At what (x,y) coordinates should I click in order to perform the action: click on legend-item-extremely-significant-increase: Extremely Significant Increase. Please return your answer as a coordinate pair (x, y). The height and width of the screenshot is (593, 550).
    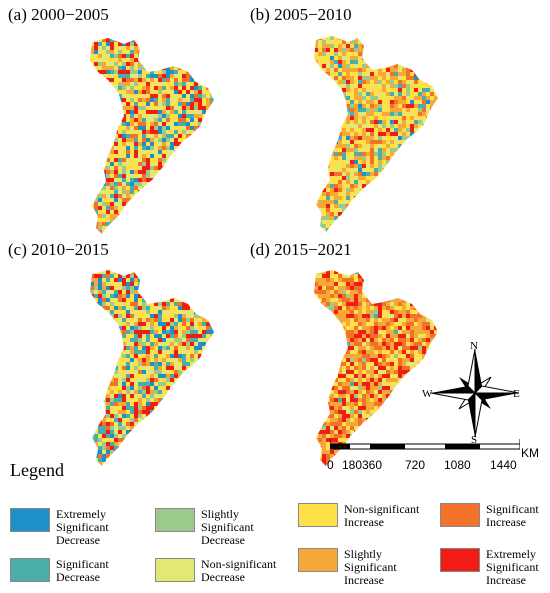
    Looking at the image, I should click on (489, 567).